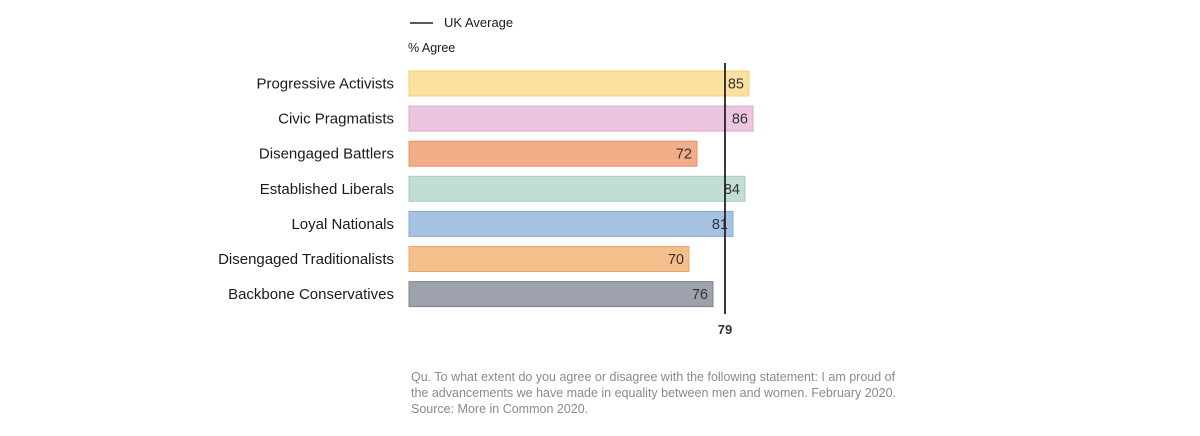 The width and height of the screenshot is (1200, 436). Describe the element at coordinates (725, 329) in the screenshot. I see `uk-average-value-label: 79` at that location.